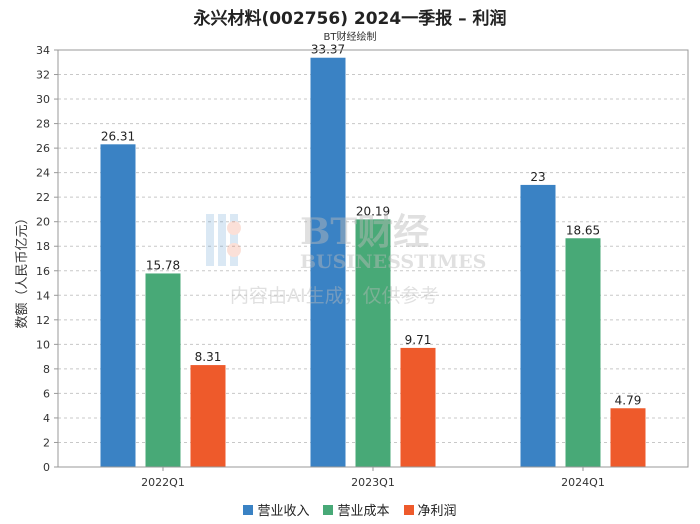  What do you see at coordinates (328, 509) in the screenshot?
I see `legend-swatch-cost` at bounding box center [328, 509].